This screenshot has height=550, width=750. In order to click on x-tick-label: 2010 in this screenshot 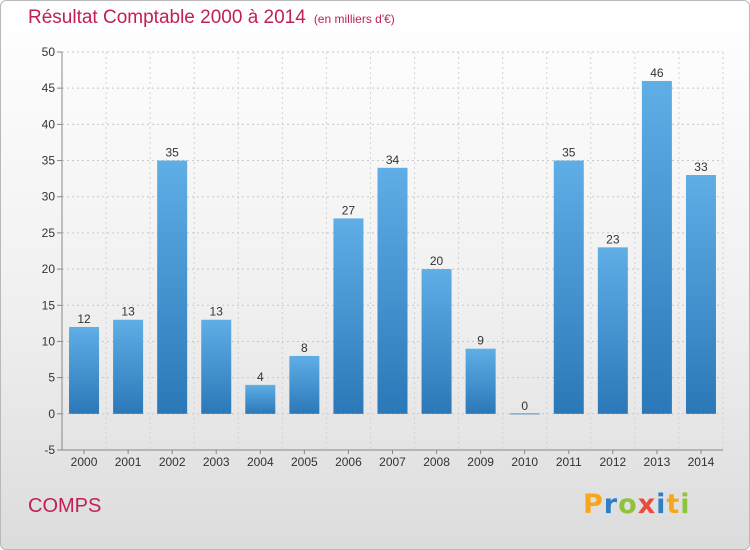, I will do `click(524, 462)`.